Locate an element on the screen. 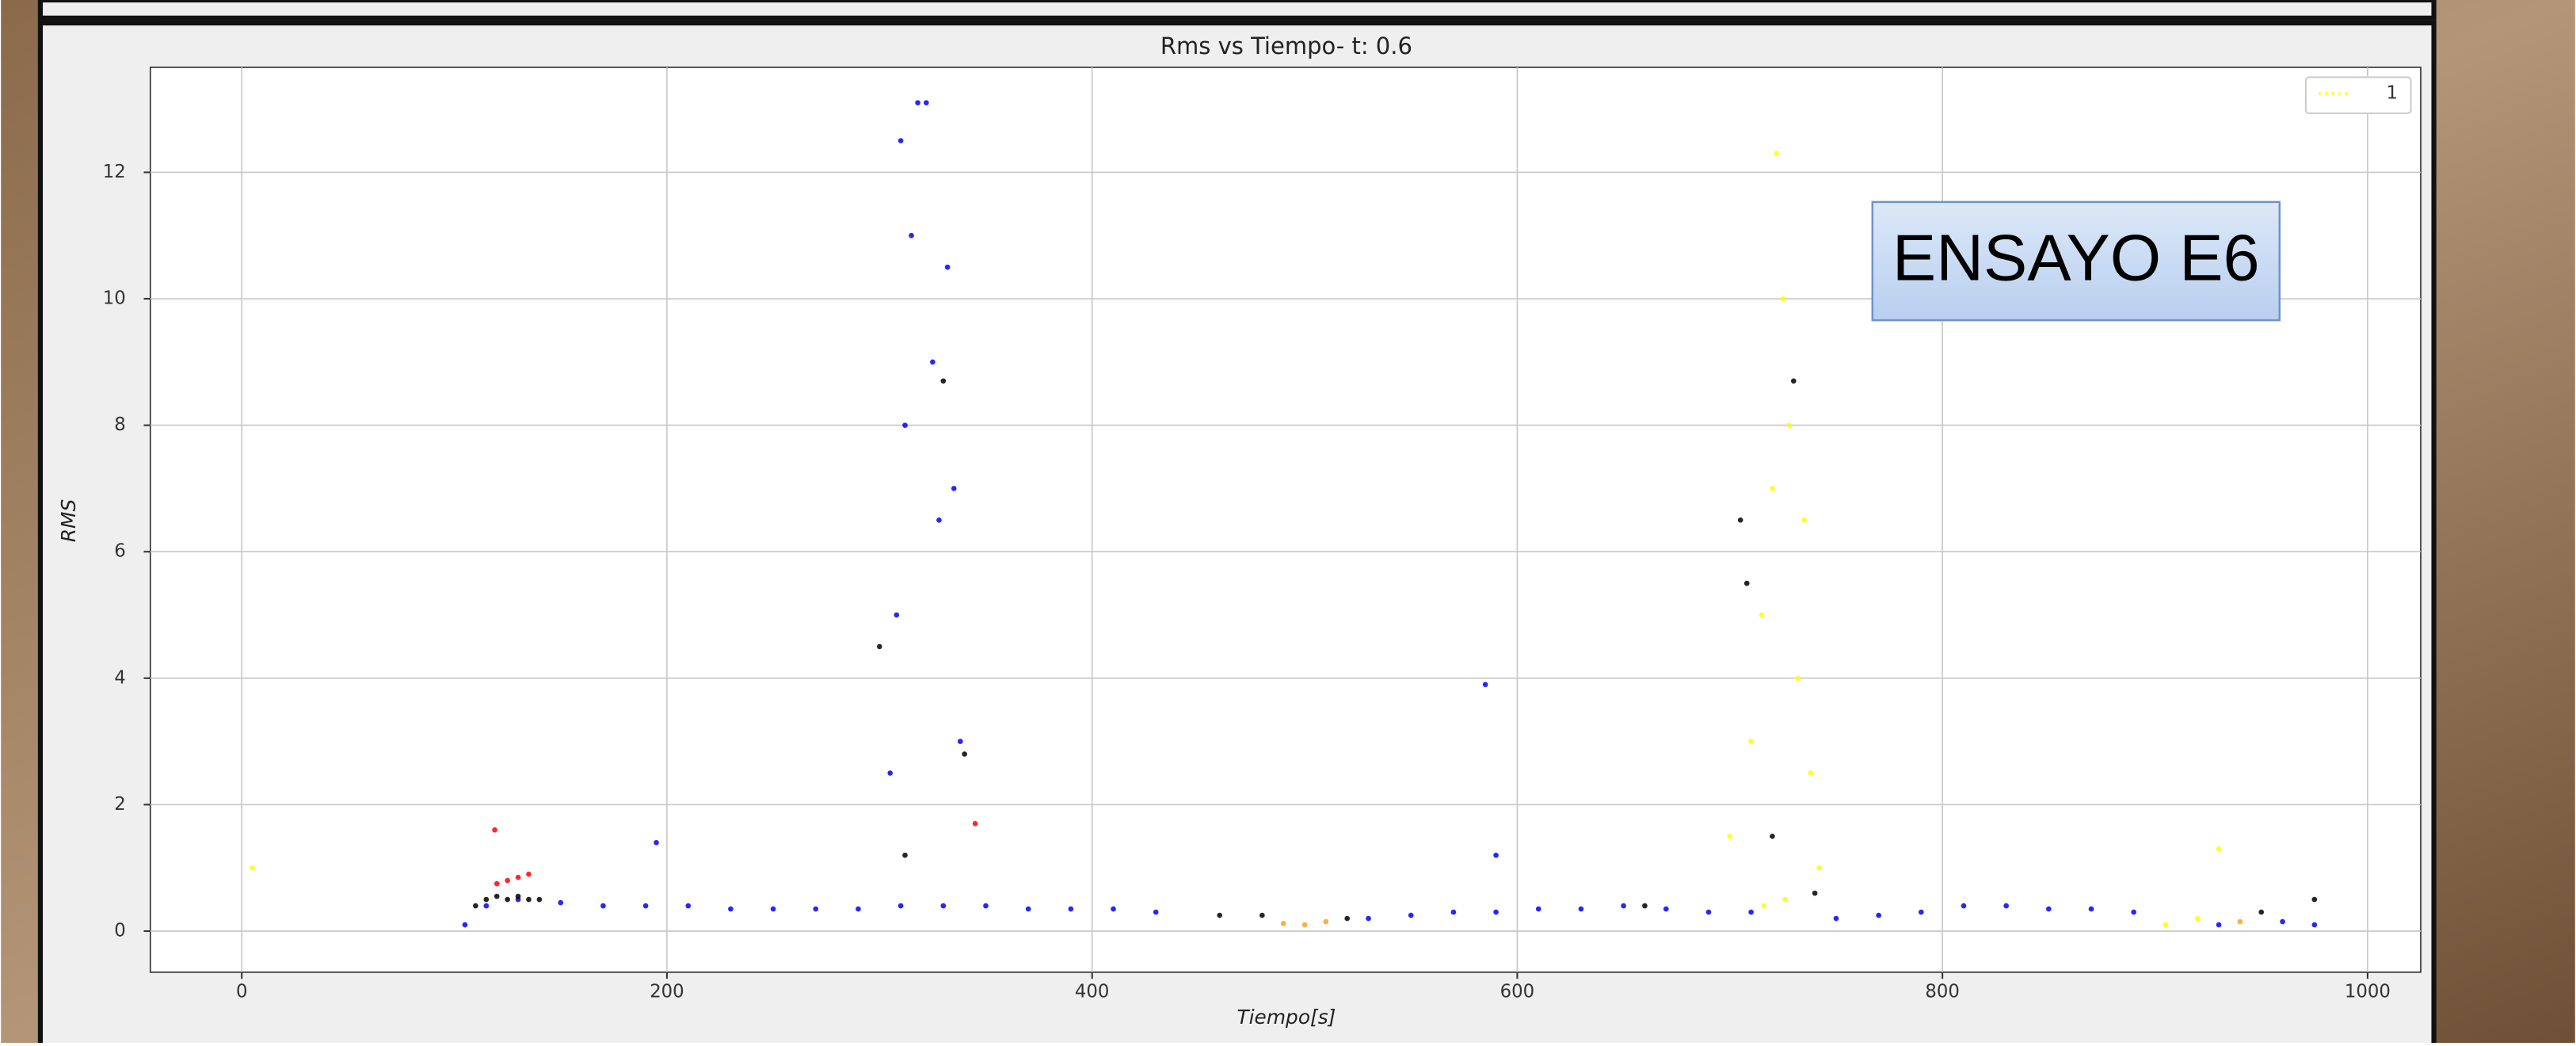 Image resolution: width=2576 pixels, height=1046 pixels. y-tick-label: 10 is located at coordinates (114, 298).